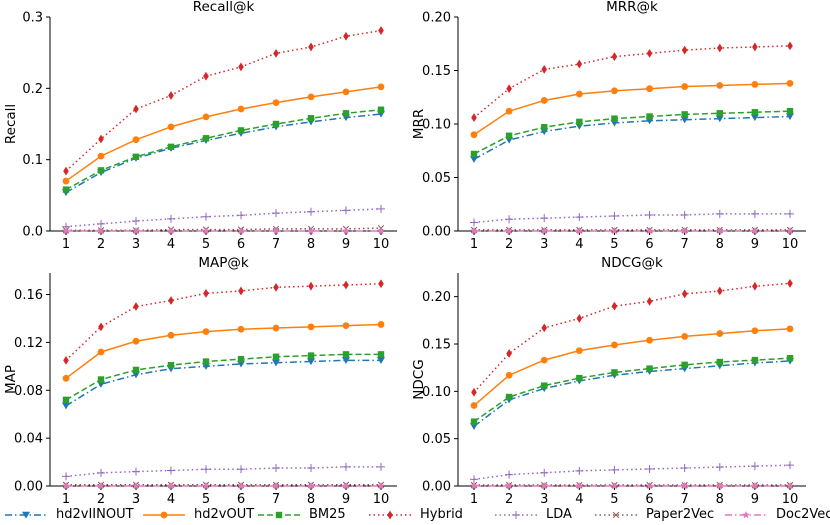  I want to click on triangle-down-icon, so click(26, 515).